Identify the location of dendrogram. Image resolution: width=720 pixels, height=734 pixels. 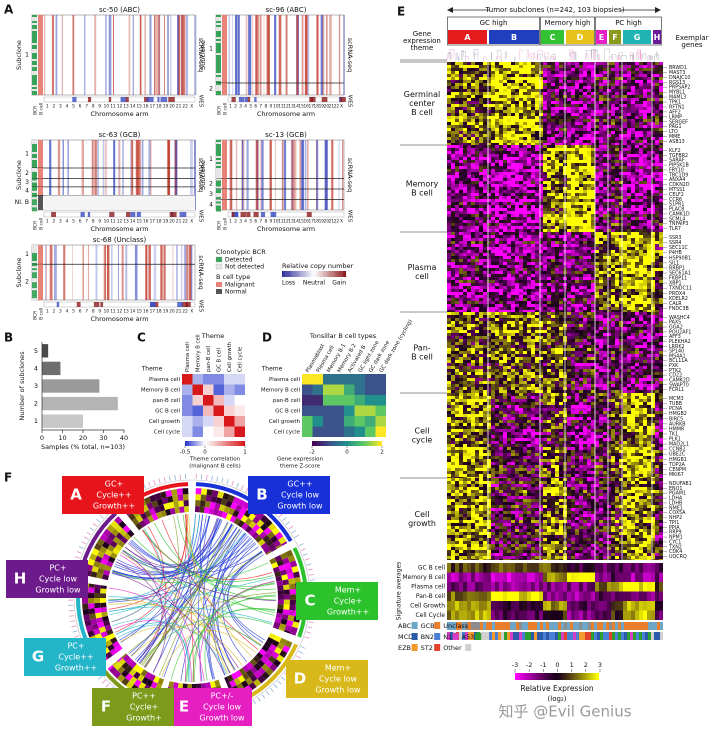
(593, 54).